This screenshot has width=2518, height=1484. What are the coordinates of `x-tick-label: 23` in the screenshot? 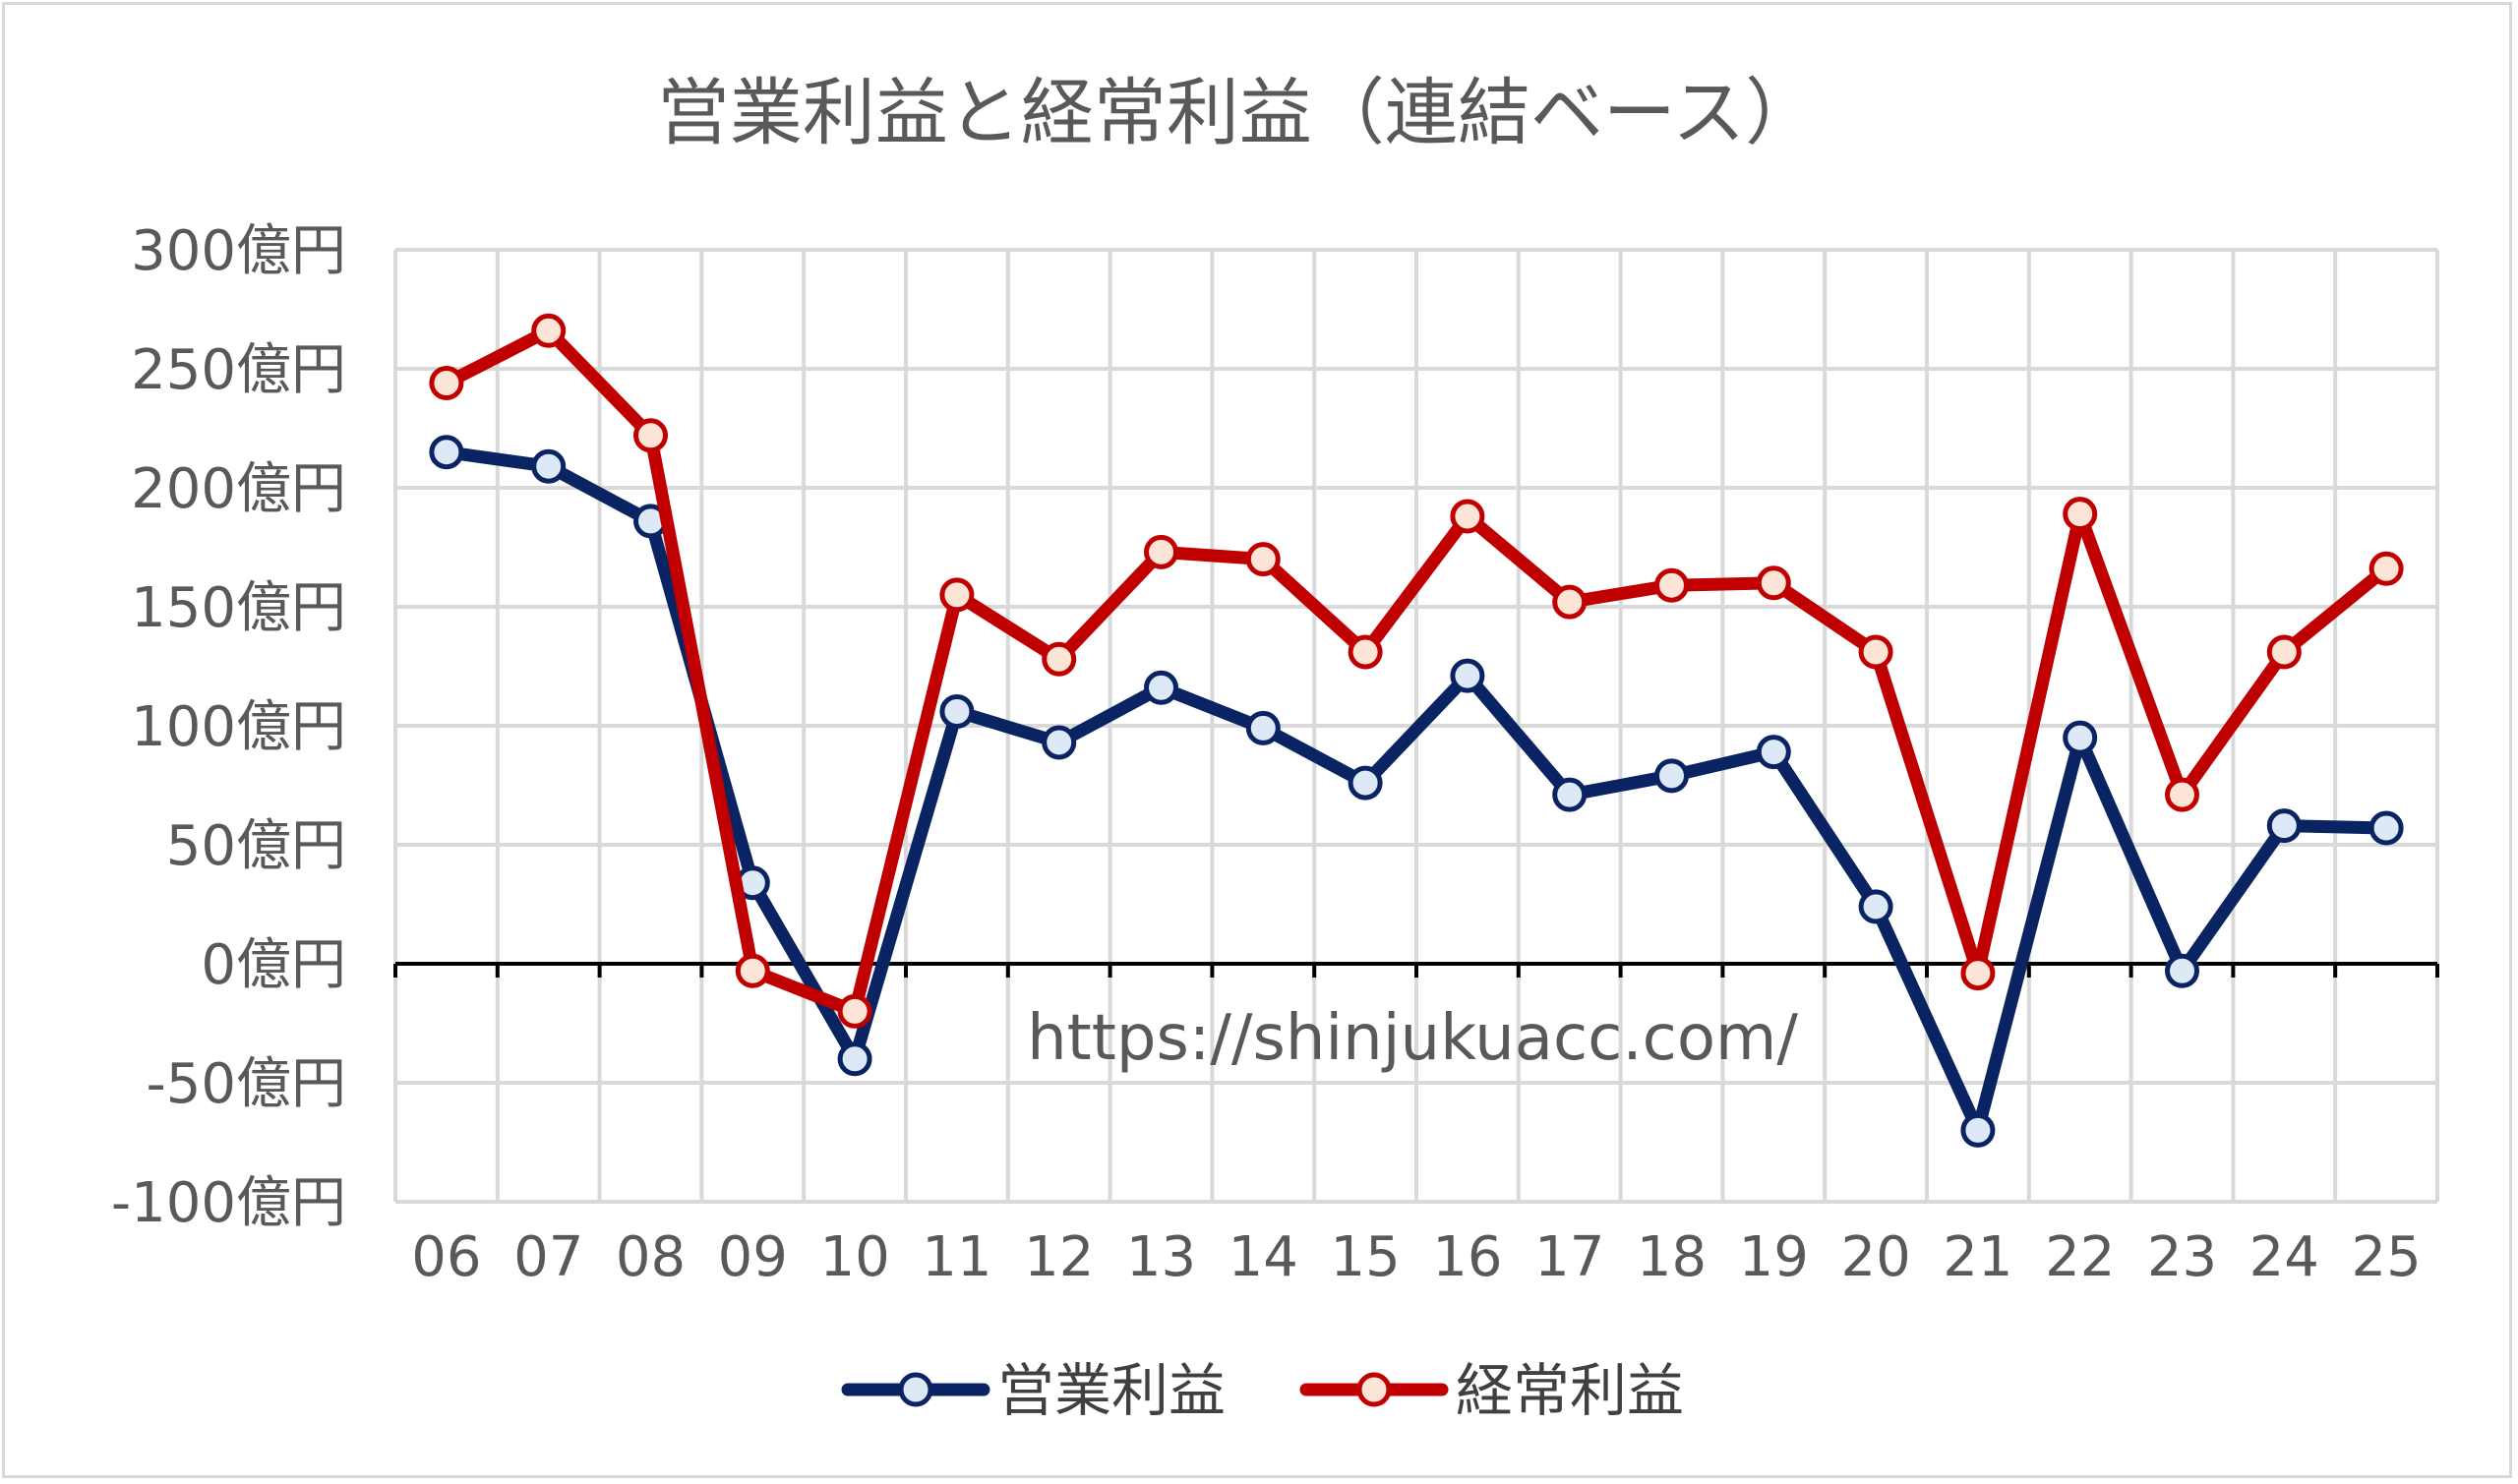 It's located at (2182, 1257).